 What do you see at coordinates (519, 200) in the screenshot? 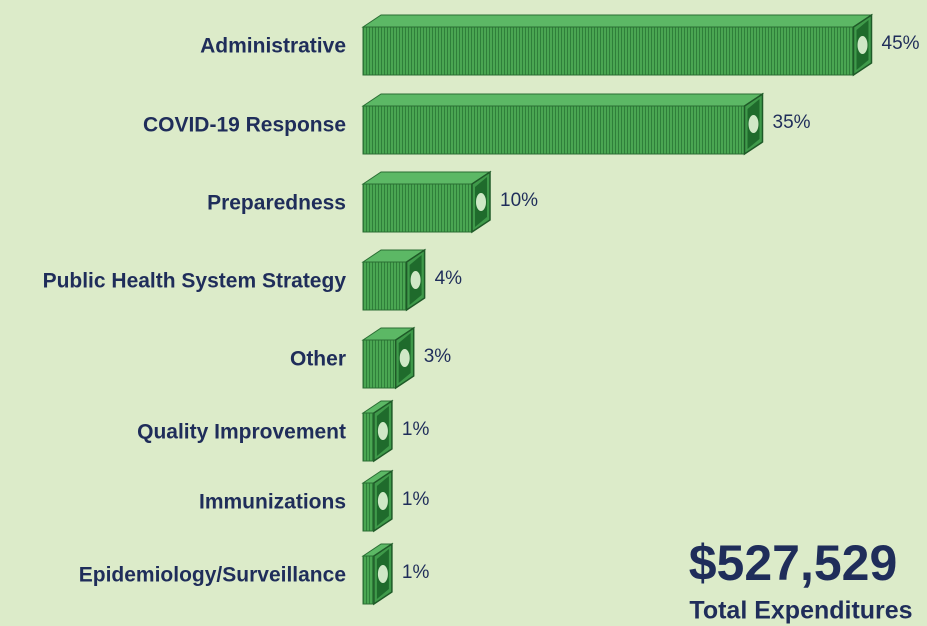
I see `value-label: 10%` at bounding box center [519, 200].